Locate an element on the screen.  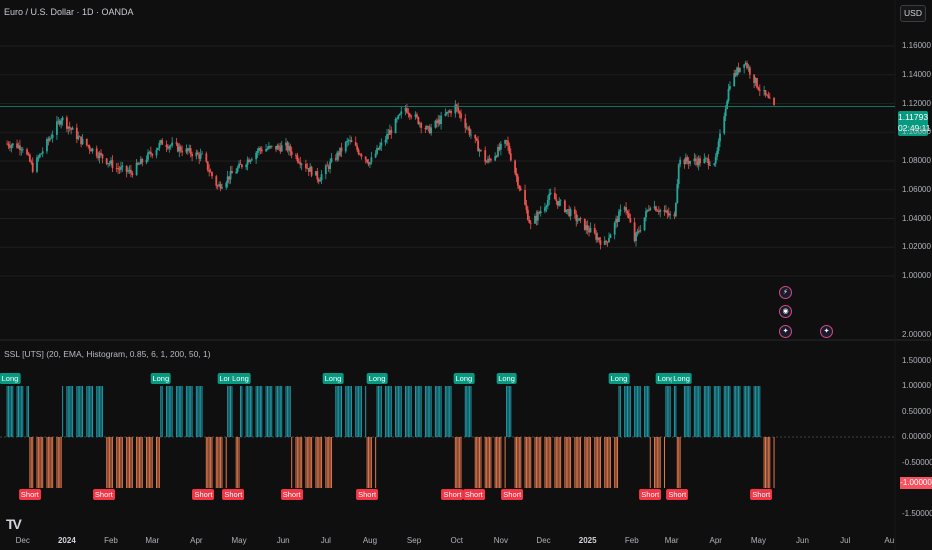
indicator-axis-label: 2.00000 is located at coordinates (916, 334).